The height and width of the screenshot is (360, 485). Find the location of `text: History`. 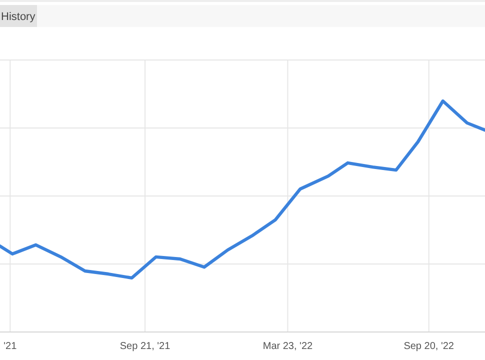

text: History is located at coordinates (18, 17).